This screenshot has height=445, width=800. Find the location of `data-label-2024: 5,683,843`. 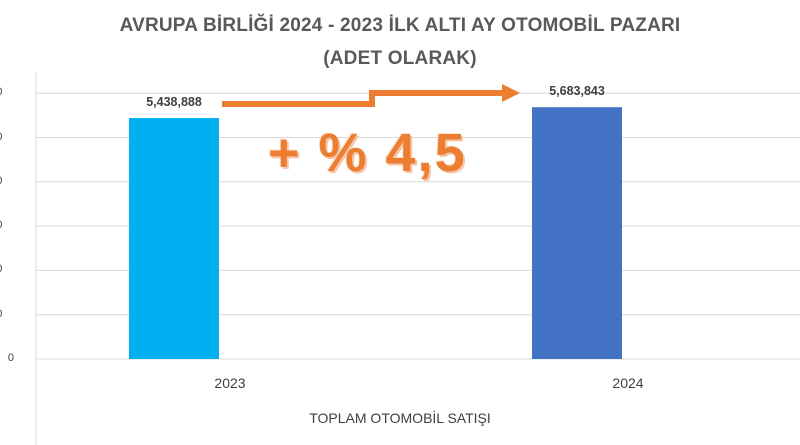

data-label-2024: 5,683,843 is located at coordinates (577, 91).